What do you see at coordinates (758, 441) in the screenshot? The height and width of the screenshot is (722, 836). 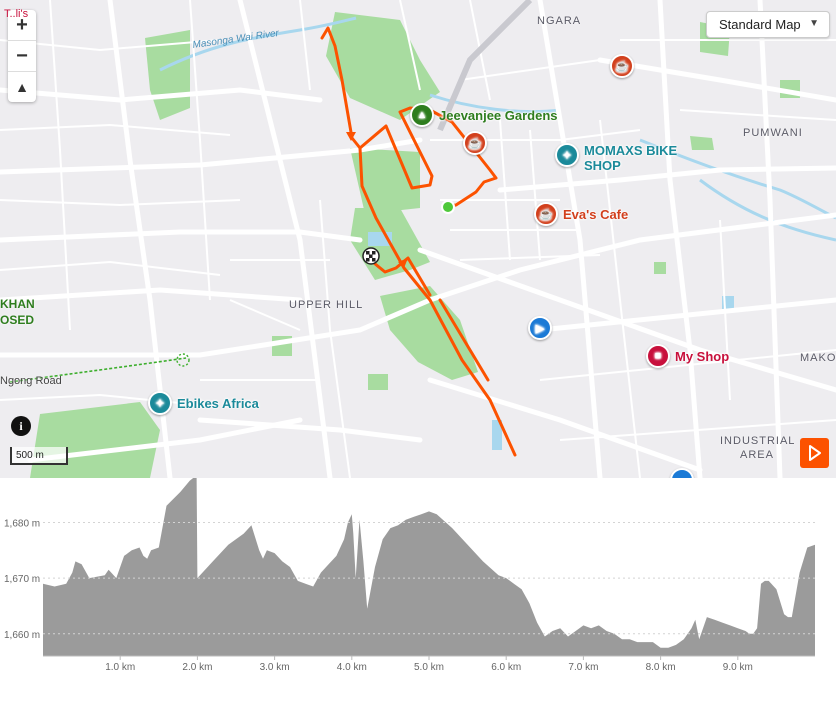 I see `place-industrial: INDUSTRIAL` at bounding box center [758, 441].